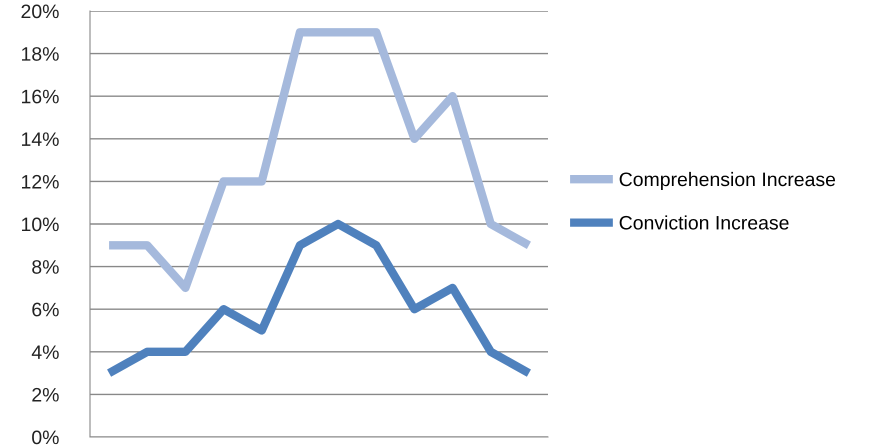 This screenshot has height=448, width=881. Describe the element at coordinates (45, 267) in the screenshot. I see `y-tick-label: 8%` at that location.